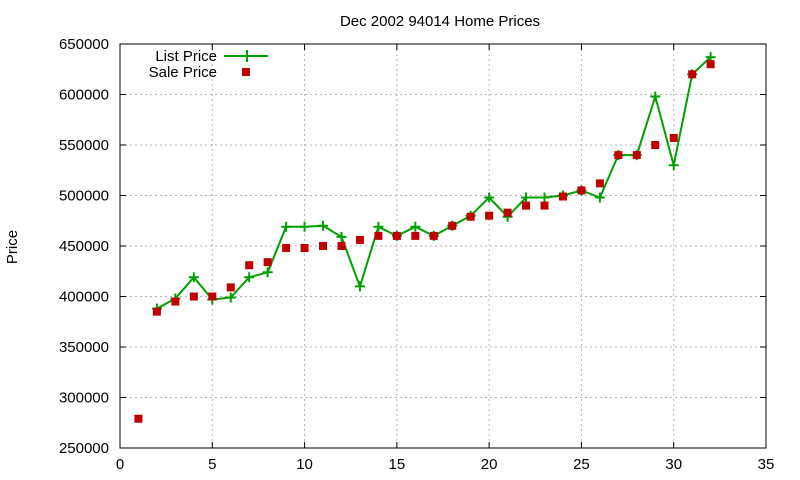  Describe the element at coordinates (84, 448) in the screenshot. I see `y-tick-label: 250000` at that location.